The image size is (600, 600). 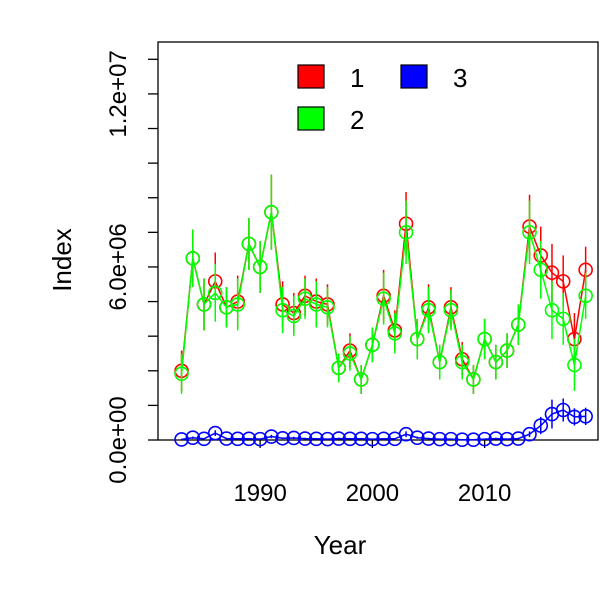 What do you see at coordinates (473, 379) in the screenshot?
I see `series-2-point-2009` at bounding box center [473, 379].